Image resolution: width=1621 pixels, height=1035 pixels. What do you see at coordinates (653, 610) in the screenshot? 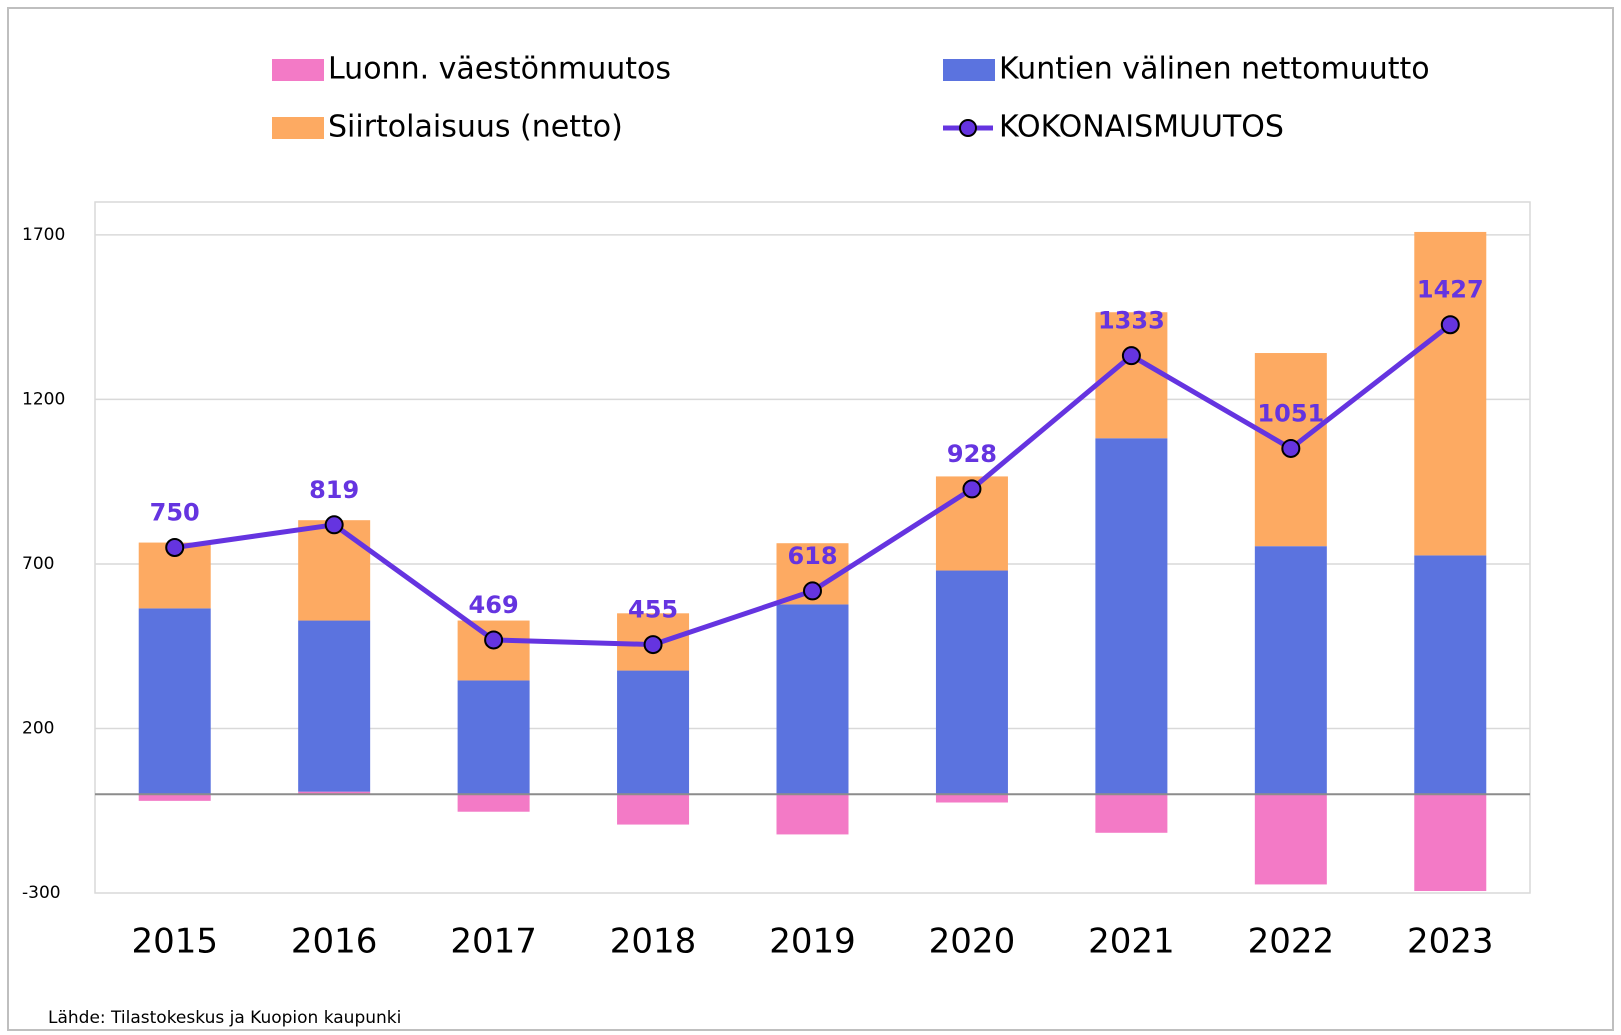
I see `data-label: 455` at bounding box center [653, 610].